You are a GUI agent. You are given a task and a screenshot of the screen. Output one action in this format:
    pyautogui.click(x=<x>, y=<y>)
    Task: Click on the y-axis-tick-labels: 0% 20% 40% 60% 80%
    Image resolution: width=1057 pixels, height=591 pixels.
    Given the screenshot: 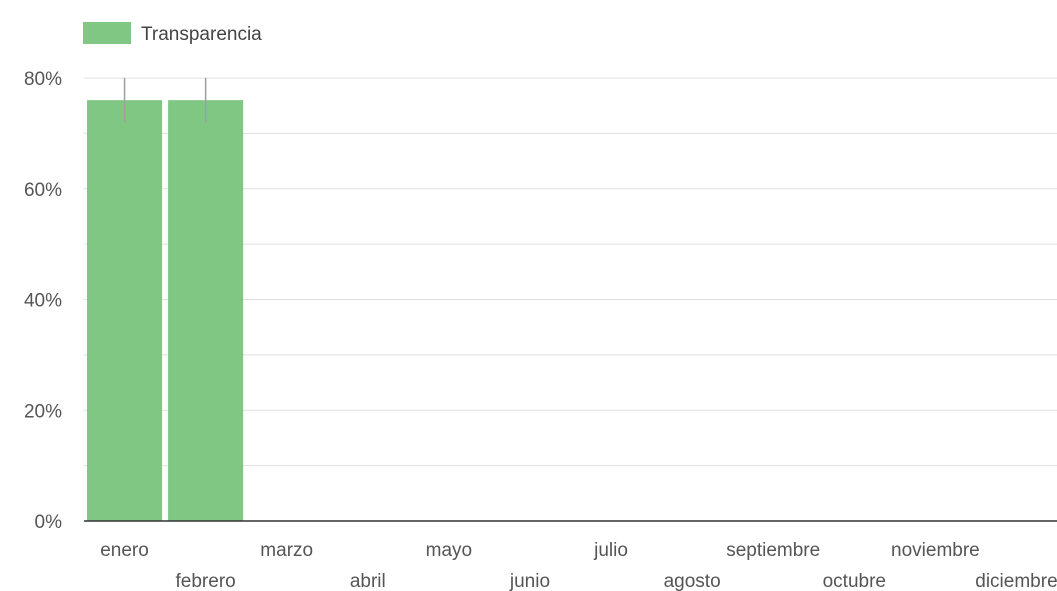 What is the action you would take?
    pyautogui.click(x=43, y=301)
    